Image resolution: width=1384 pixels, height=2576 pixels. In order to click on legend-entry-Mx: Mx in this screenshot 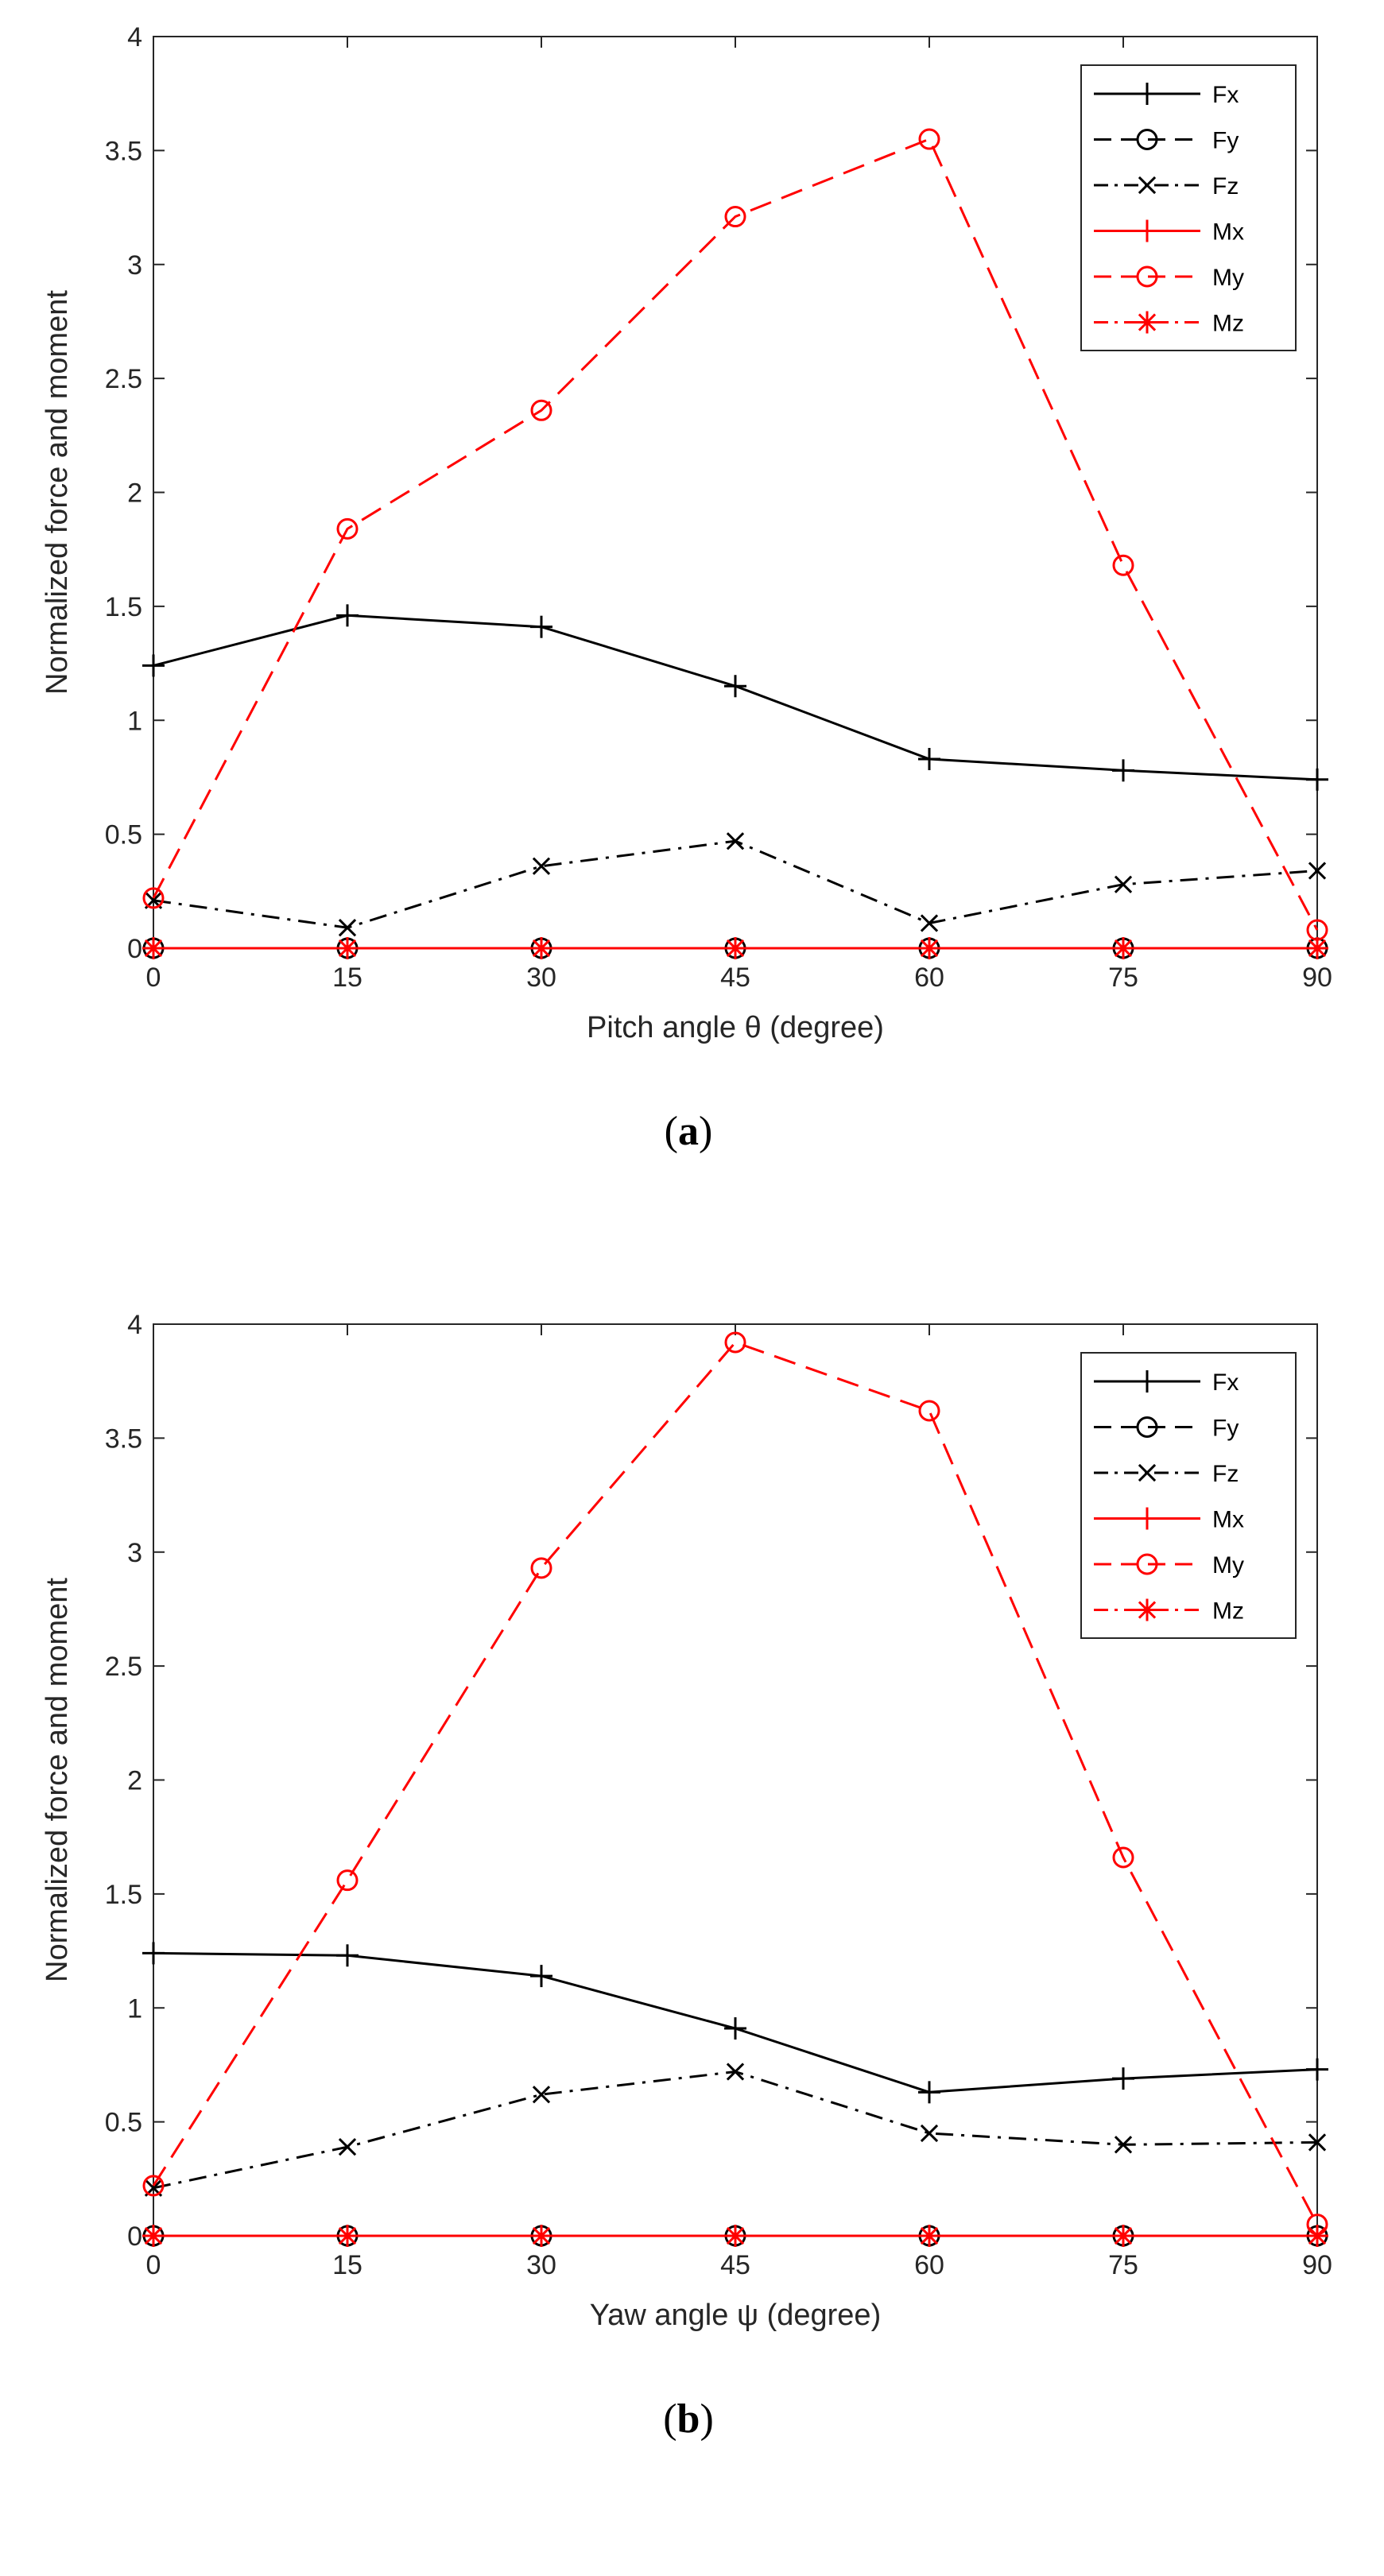, I will do `click(1228, 1520)`.